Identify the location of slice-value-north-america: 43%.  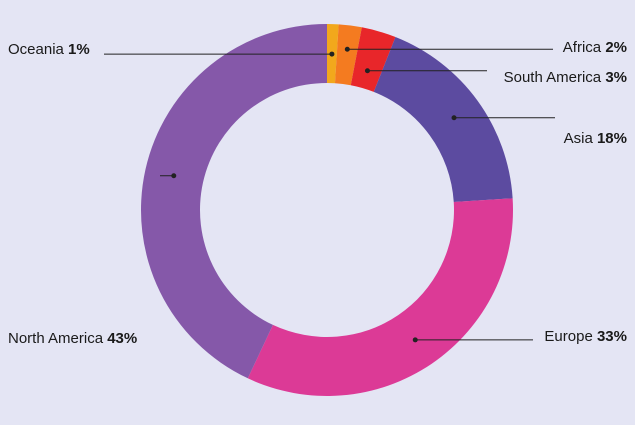
(122, 338).